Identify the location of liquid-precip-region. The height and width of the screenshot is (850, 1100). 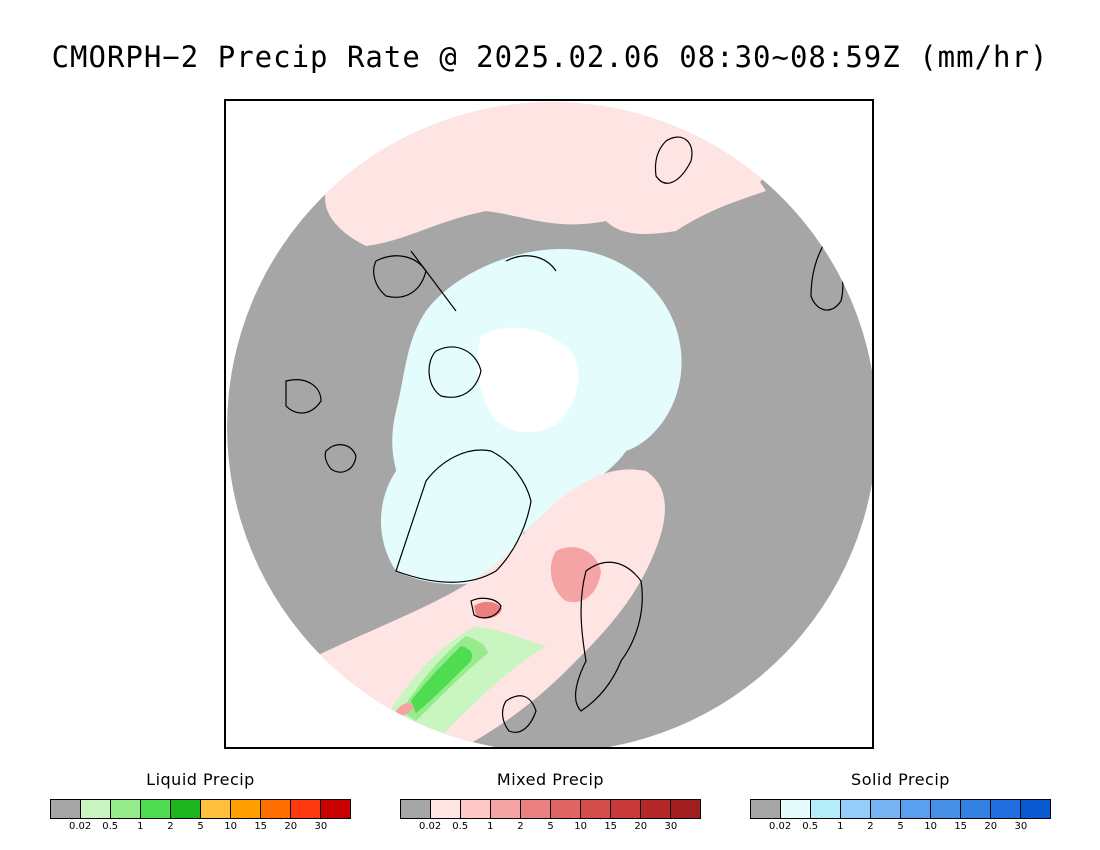
(468, 686).